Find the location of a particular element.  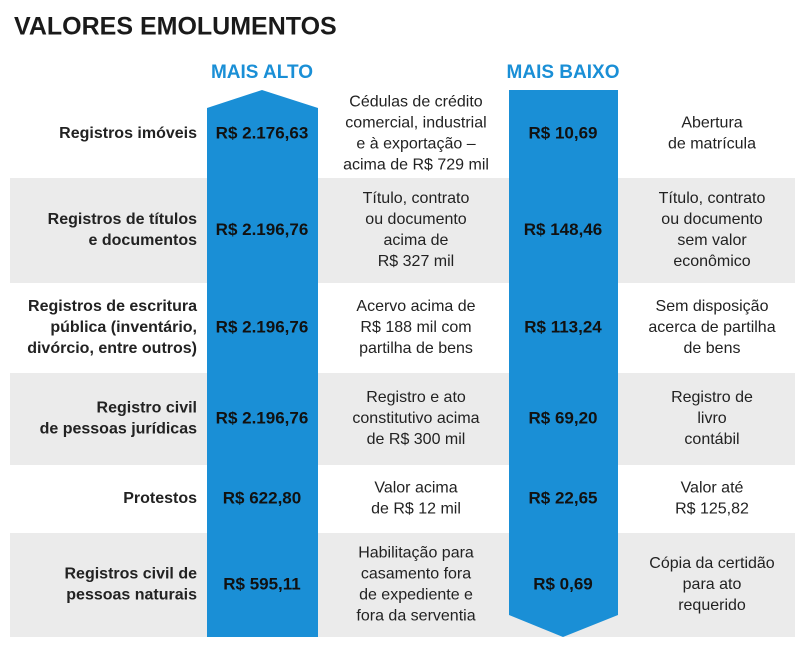

row-label: e documentos is located at coordinates (143, 240).